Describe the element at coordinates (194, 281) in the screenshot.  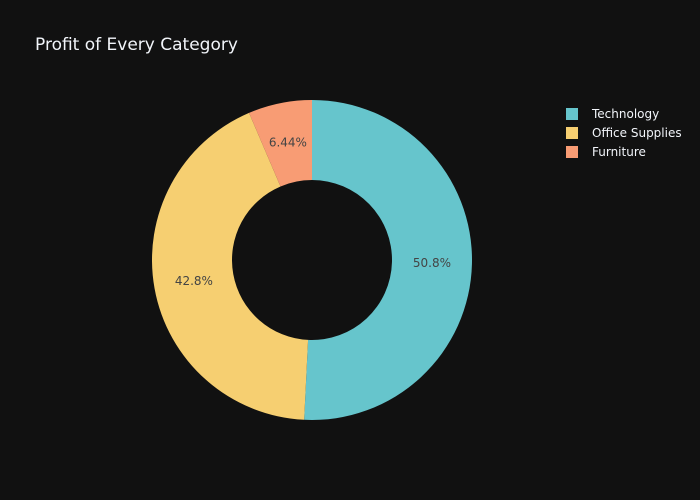
I see `slice-label-office-supplies: 42.8%` at that location.